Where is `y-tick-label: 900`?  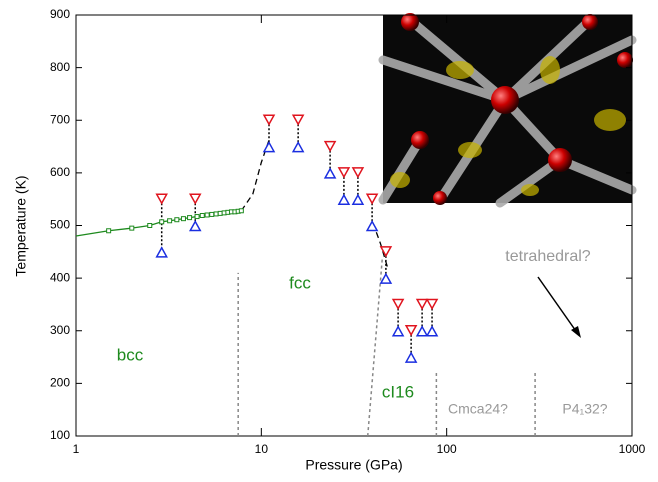 y-tick-label: 900 is located at coordinates (60, 14).